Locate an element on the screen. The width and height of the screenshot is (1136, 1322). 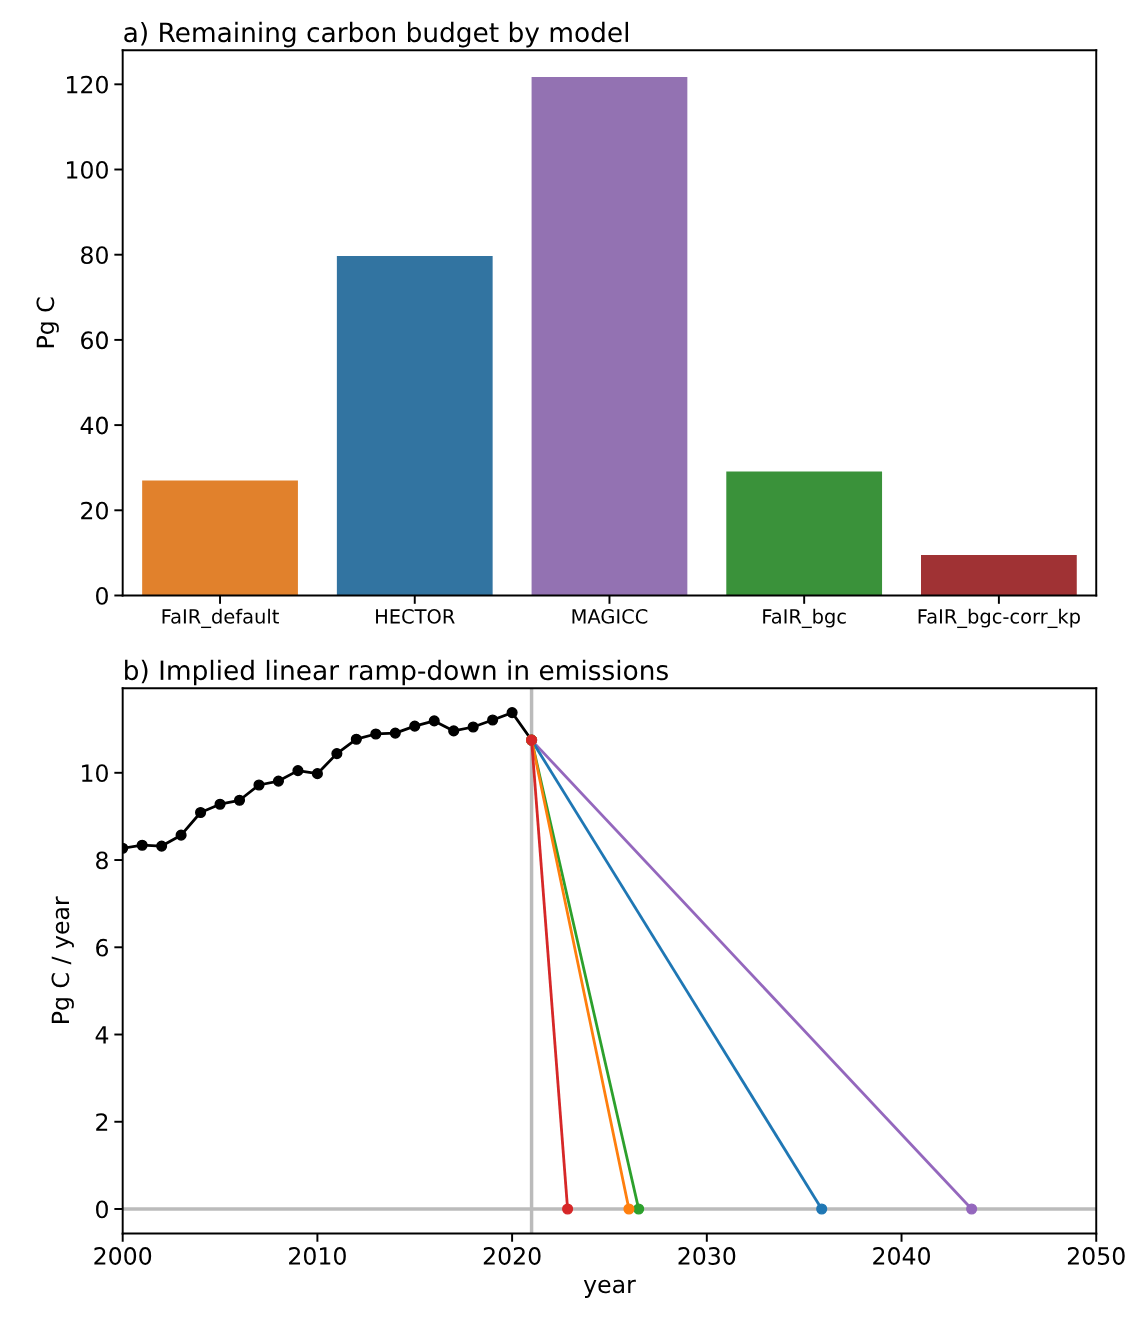
x-tick-label: FaIR_bgc is located at coordinates (804, 618).